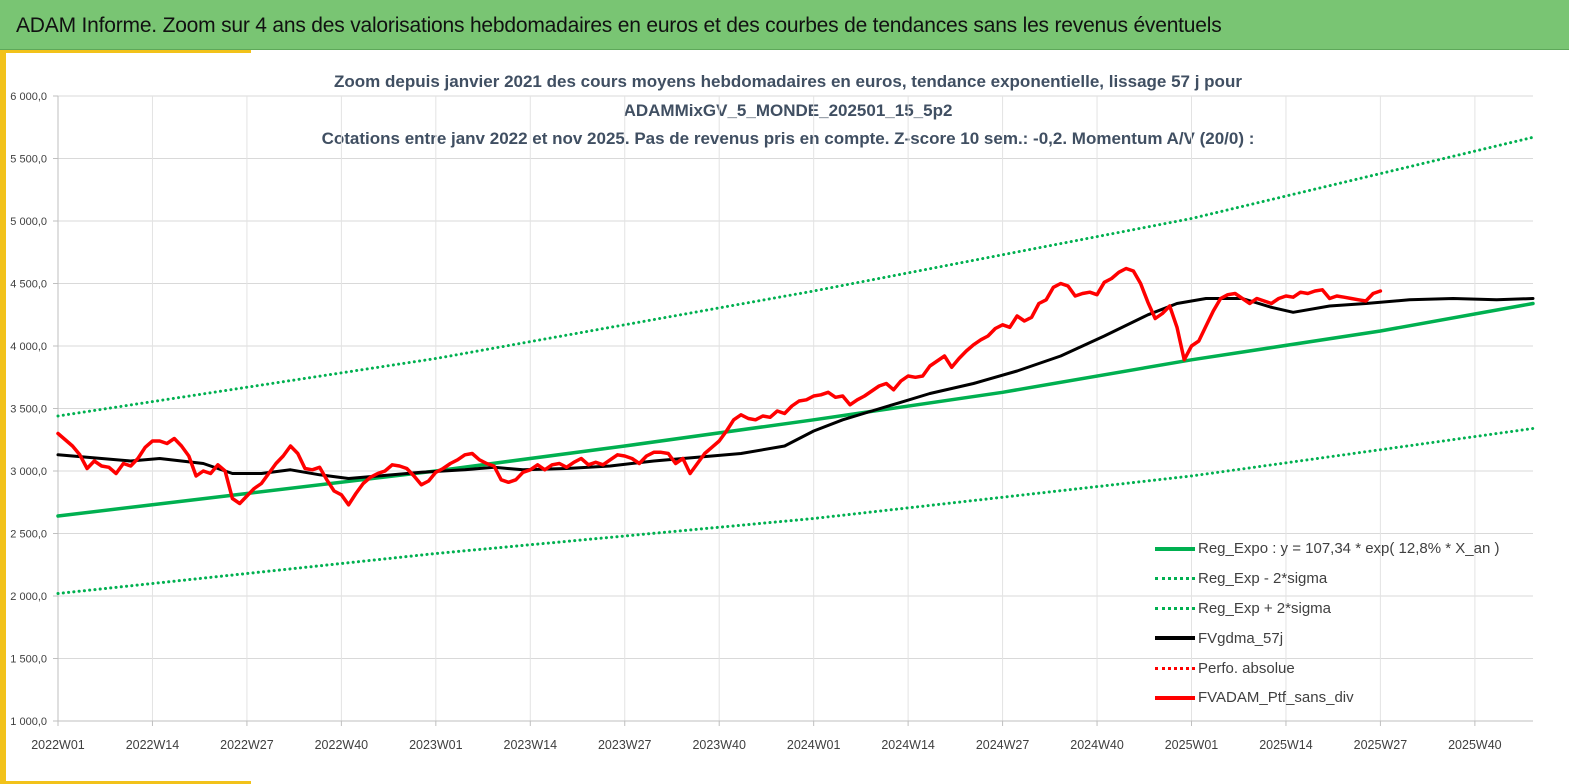 The height and width of the screenshot is (784, 1569). Describe the element at coordinates (1475, 745) in the screenshot. I see `x-tick-label: 2025W40` at that location.